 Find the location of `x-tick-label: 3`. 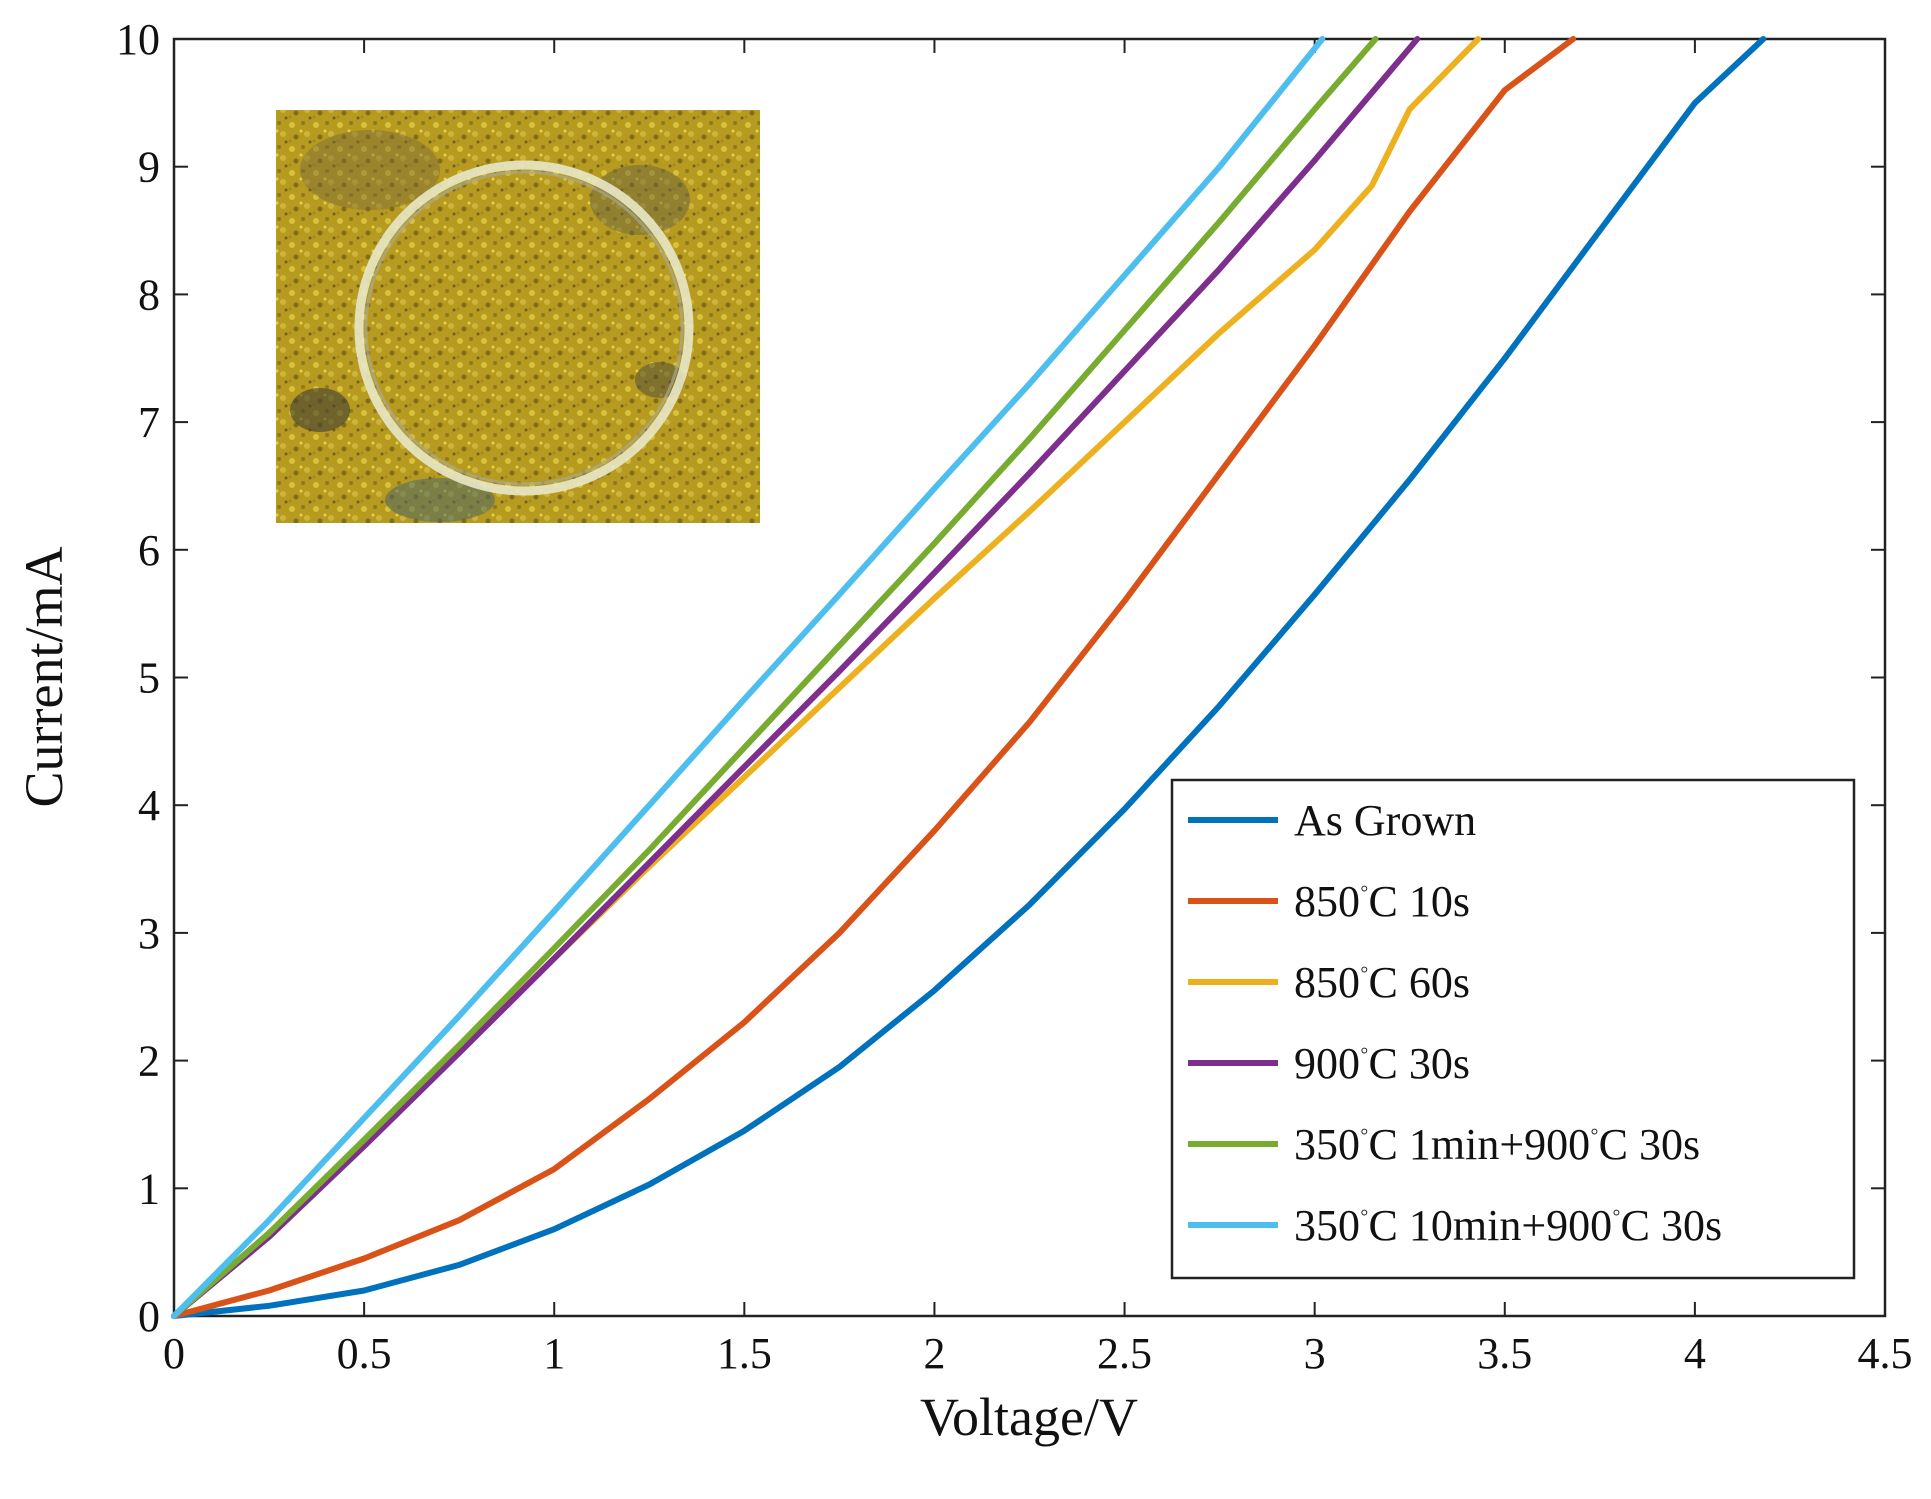

x-tick-label: 3 is located at coordinates (1315, 1353).